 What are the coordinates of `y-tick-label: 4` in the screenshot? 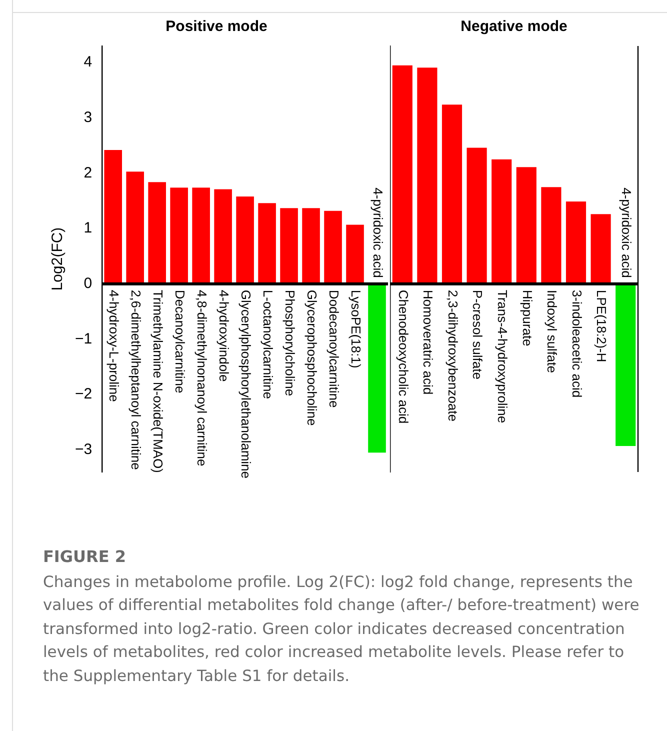 It's located at (88, 62).